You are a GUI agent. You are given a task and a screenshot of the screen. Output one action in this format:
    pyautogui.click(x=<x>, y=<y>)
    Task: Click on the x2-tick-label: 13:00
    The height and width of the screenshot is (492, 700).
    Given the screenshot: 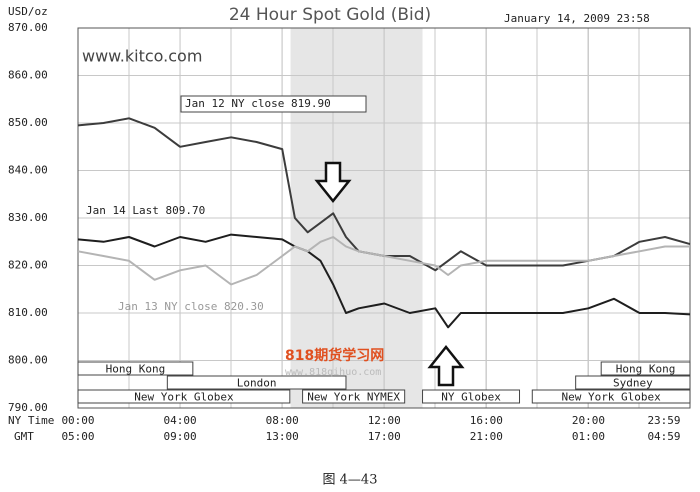 What is the action you would take?
    pyautogui.click(x=282, y=436)
    